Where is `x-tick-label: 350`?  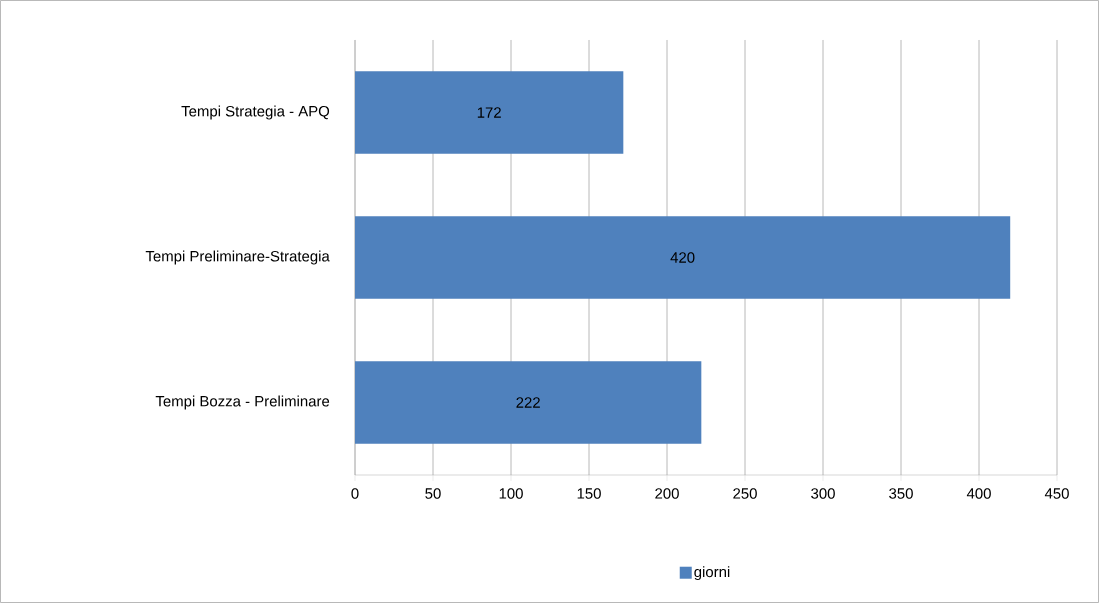 x-tick-label: 350 is located at coordinates (901, 493).